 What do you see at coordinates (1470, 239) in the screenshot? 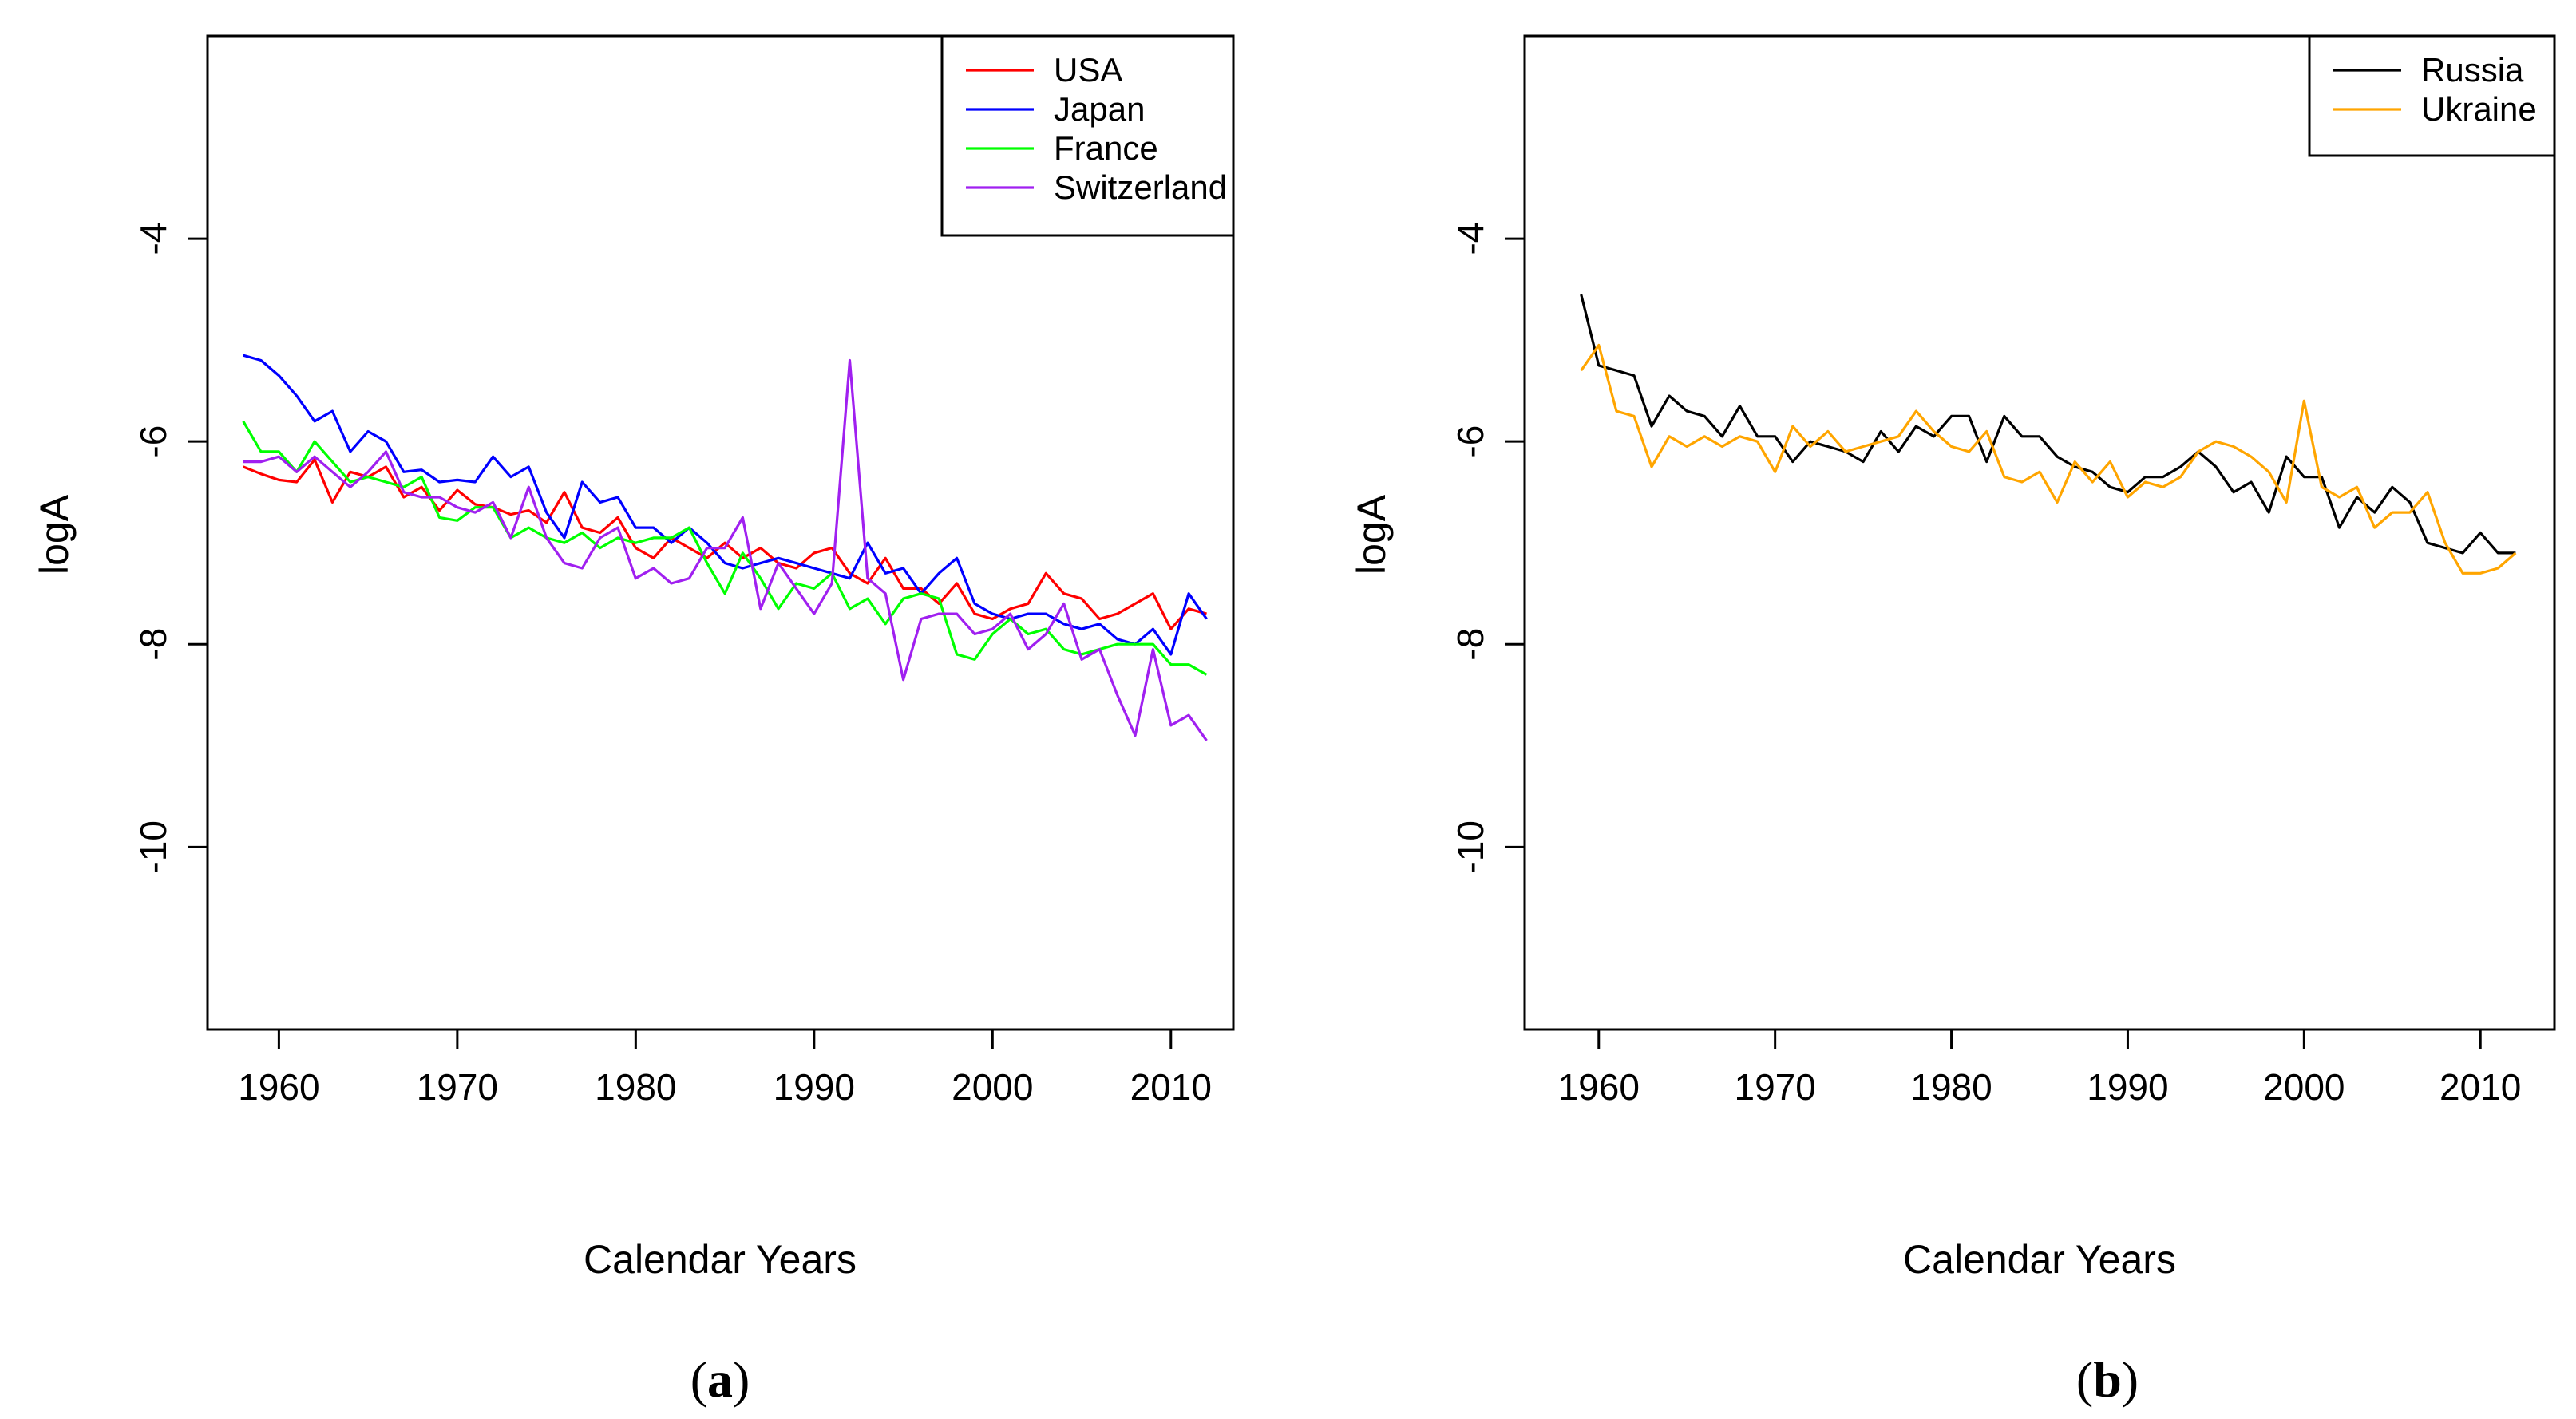
I see `panel-b-y-tick-label: -4` at bounding box center [1470, 239].